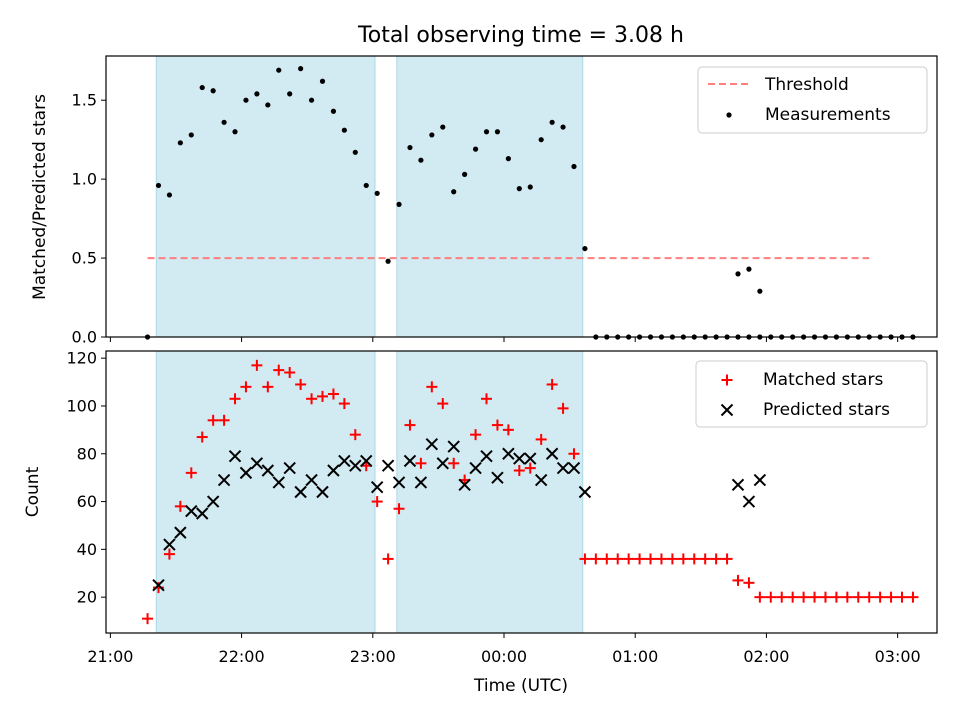  What do you see at coordinates (806, 85) in the screenshot?
I see `legend-threshold-label: Threshold` at bounding box center [806, 85].